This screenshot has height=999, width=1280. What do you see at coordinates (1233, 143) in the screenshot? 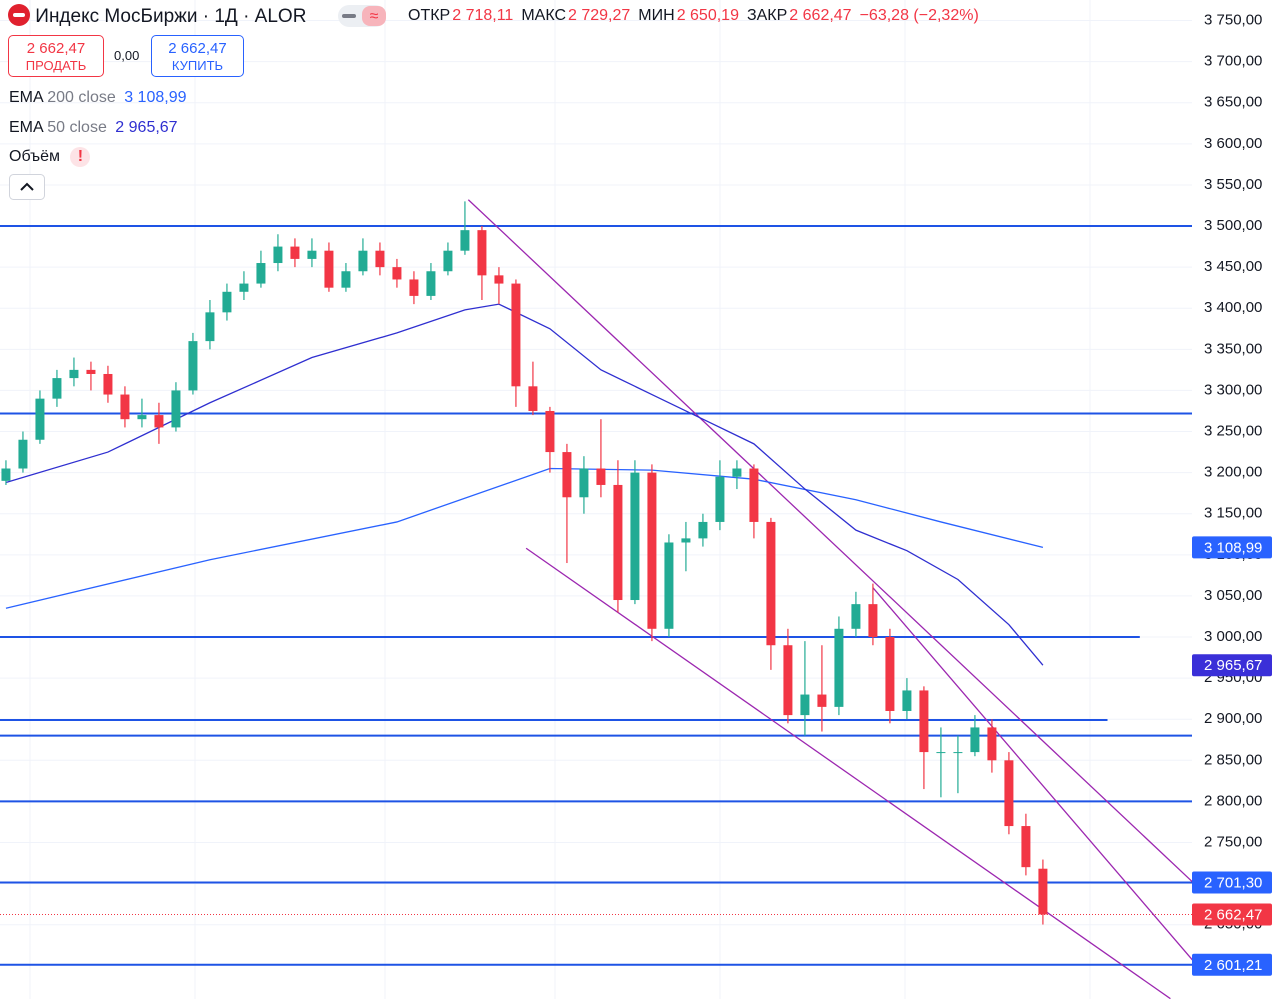
I see `y-tick-label: 3 600,00` at bounding box center [1233, 143].